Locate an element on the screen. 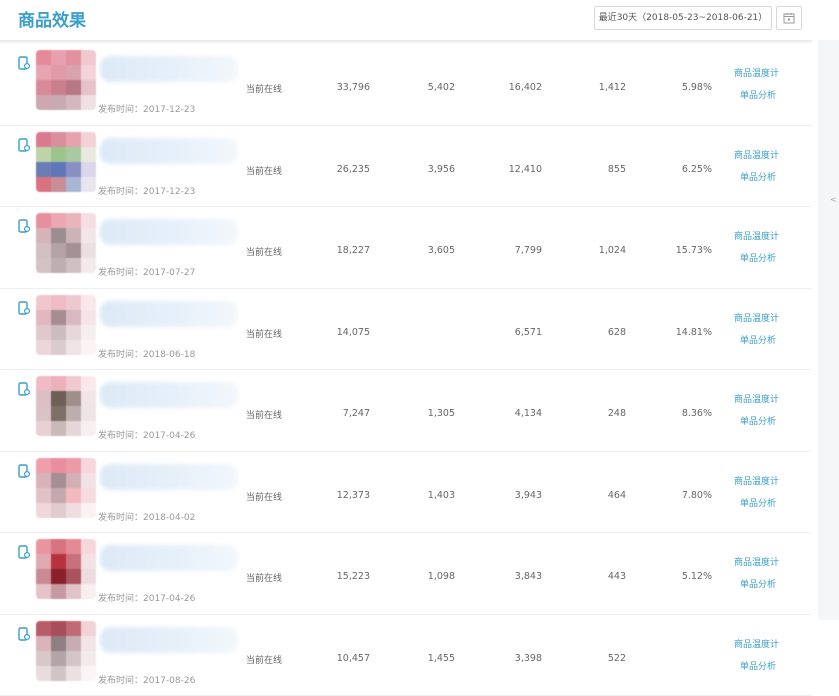  publish-time: 发布时间：2017-07-27 is located at coordinates (146, 271).